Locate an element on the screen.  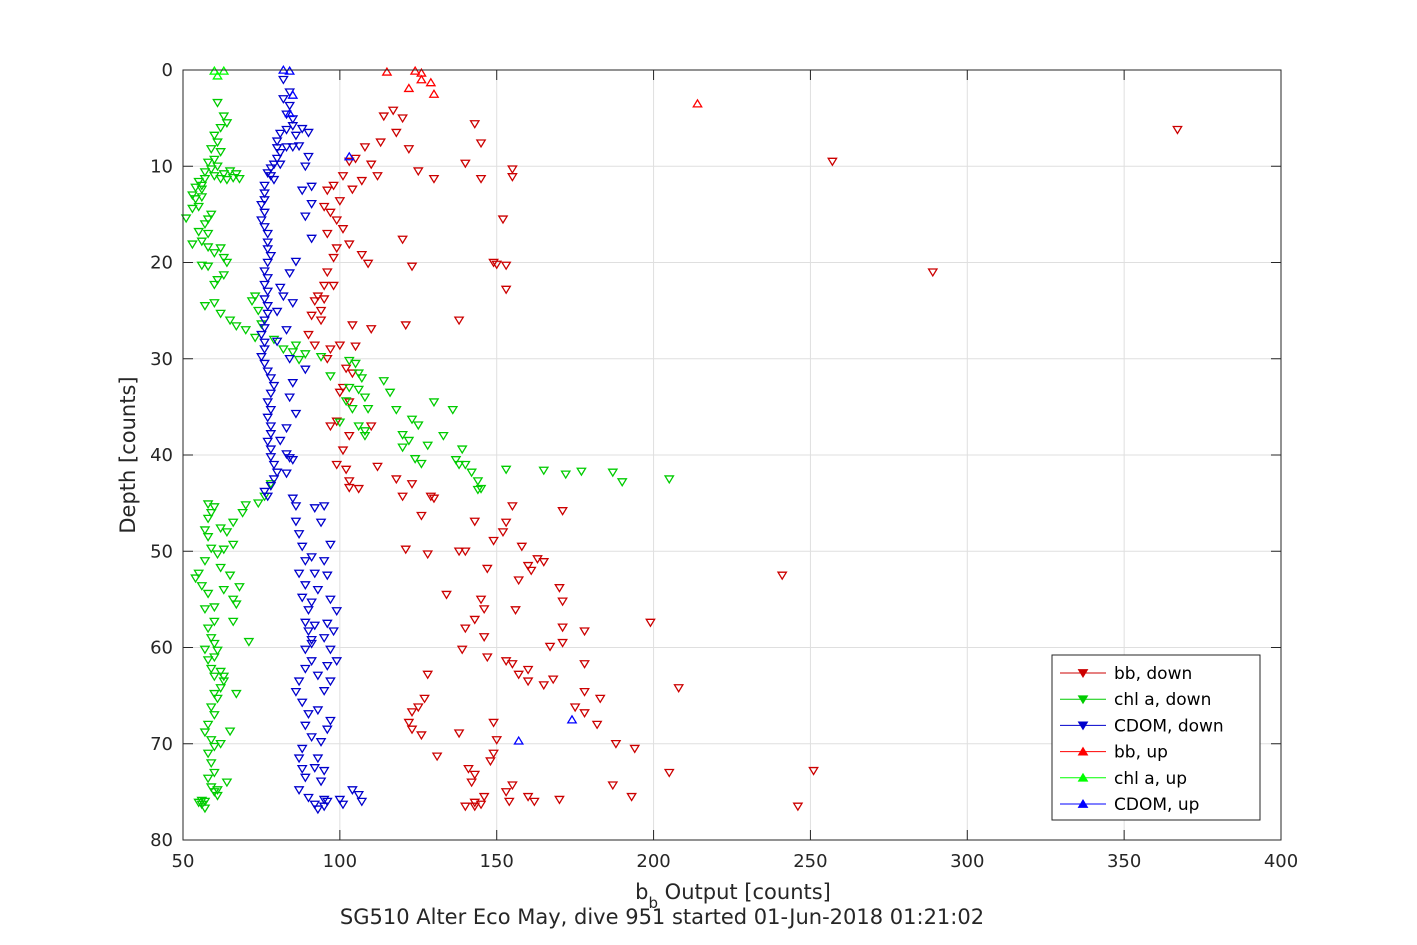
legend-item: bb, down is located at coordinates (1126, 674).